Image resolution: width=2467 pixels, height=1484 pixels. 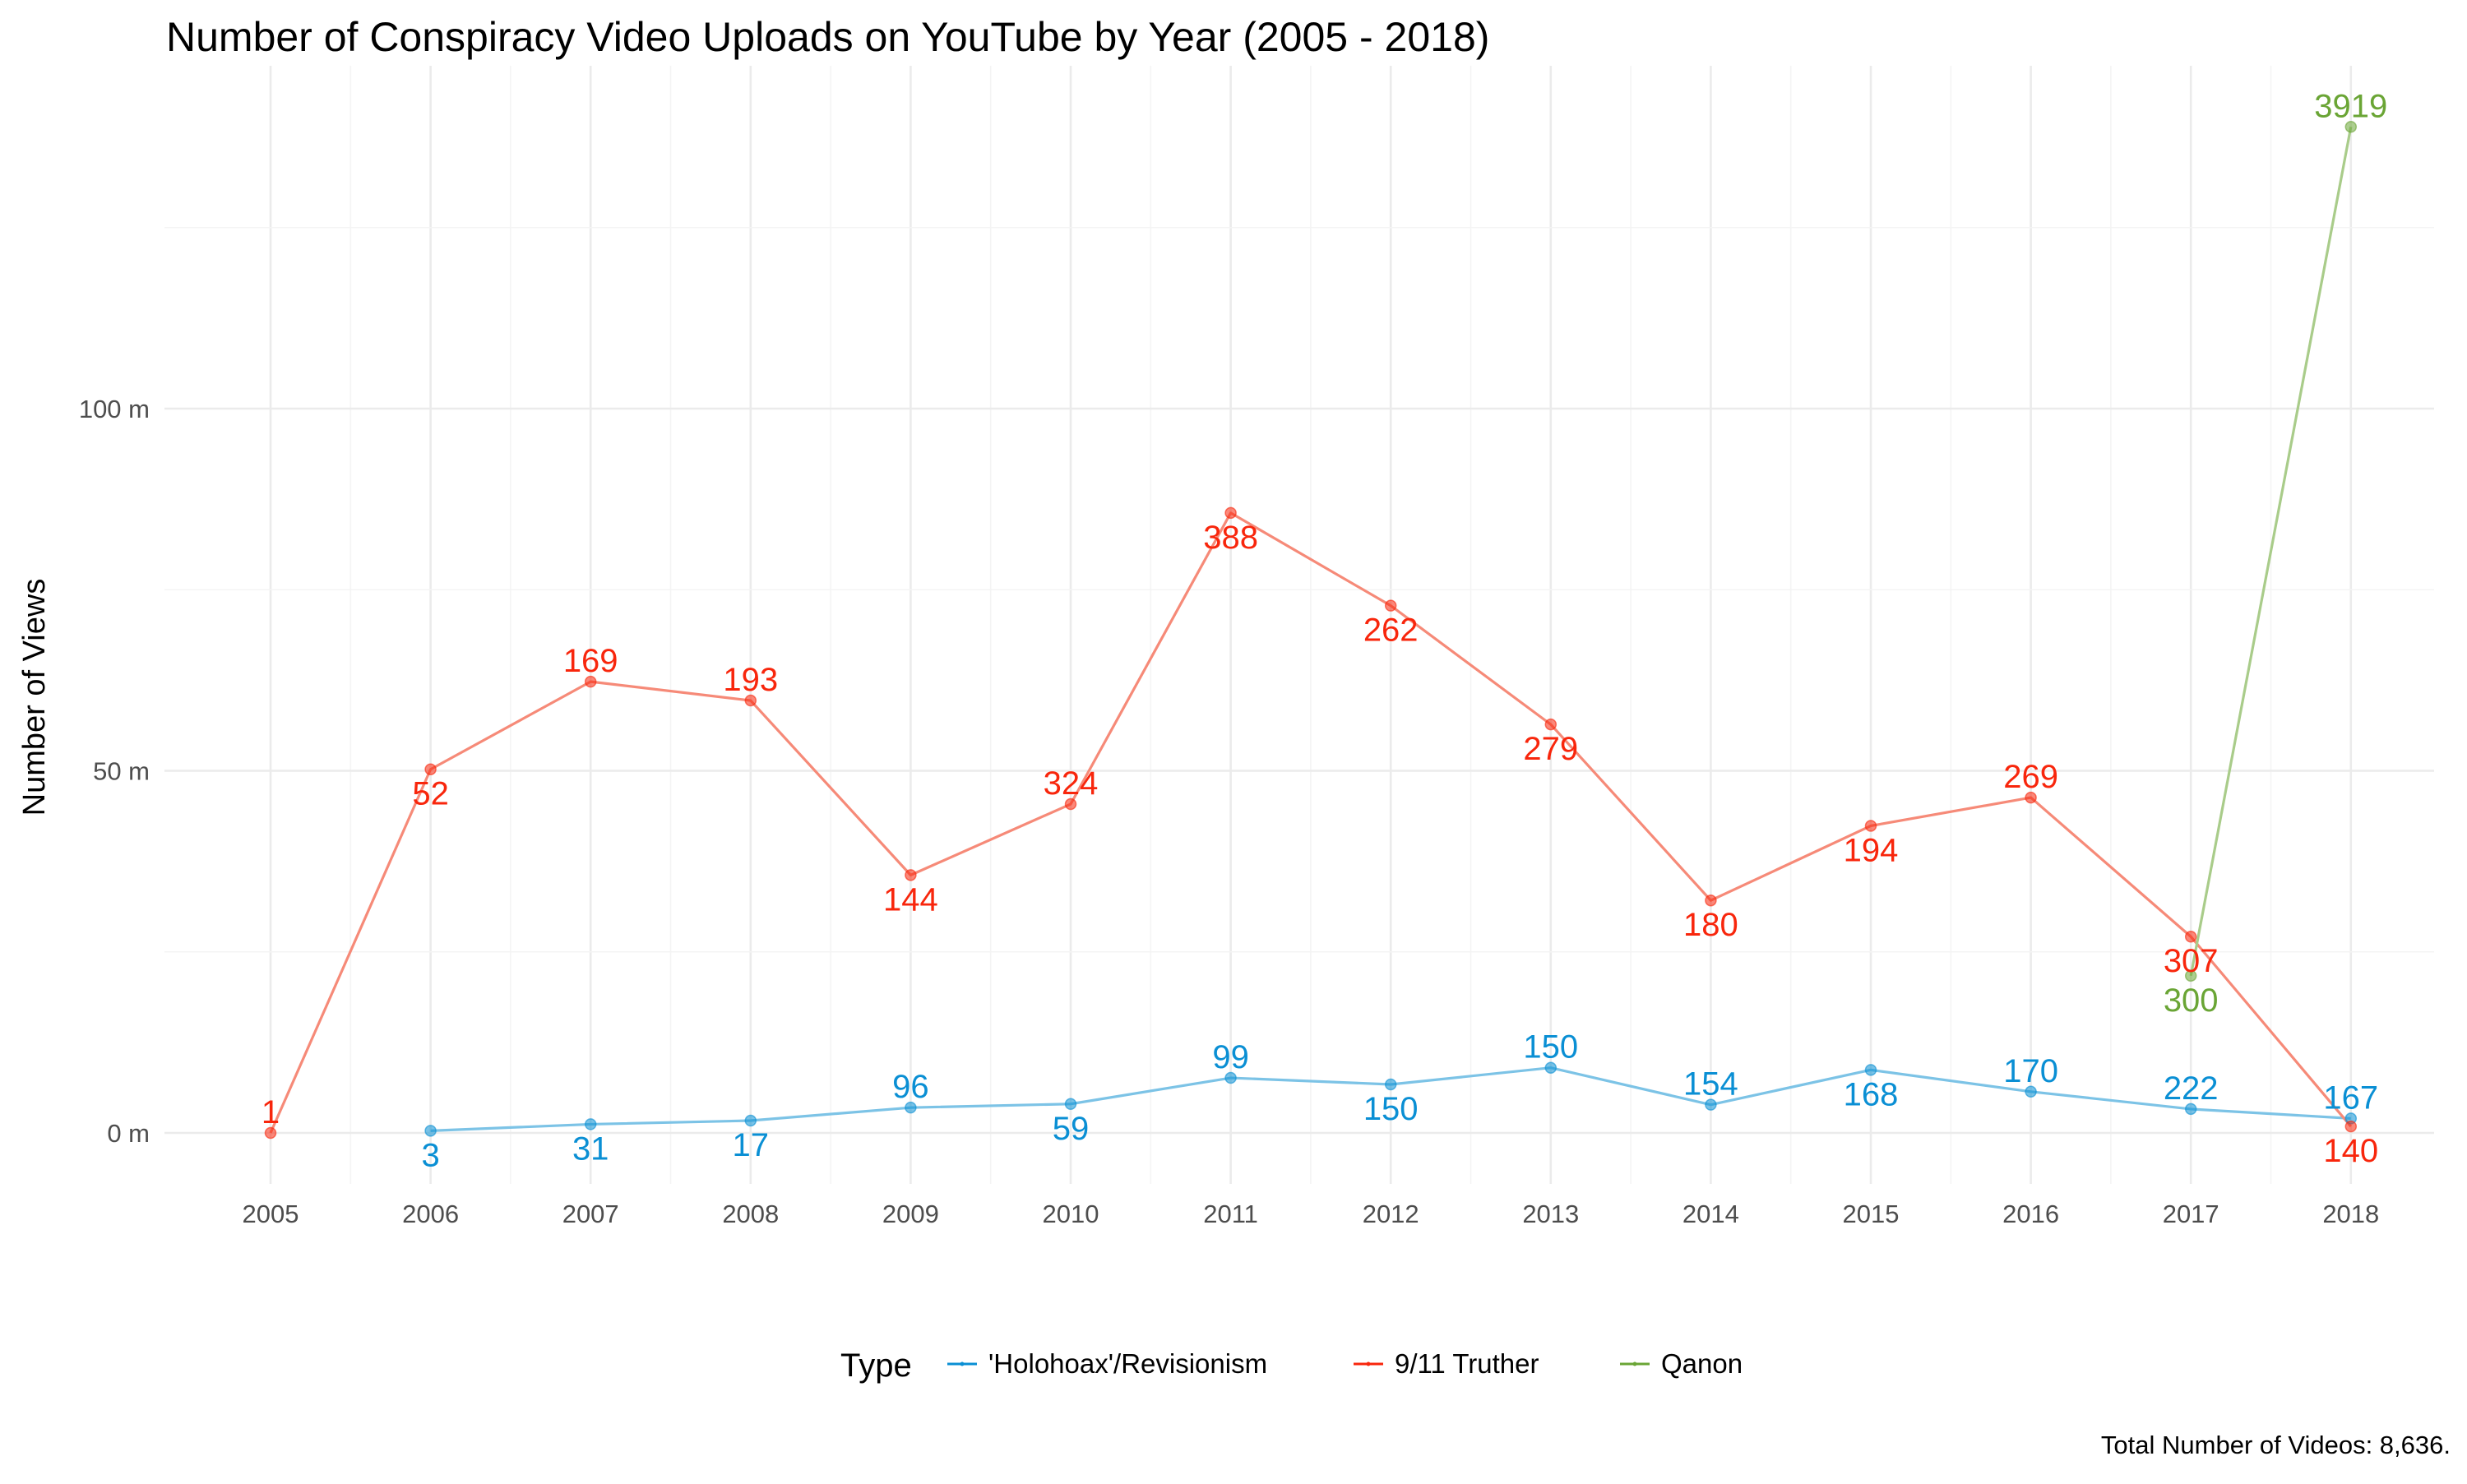 I want to click on data-label: 17, so click(x=751, y=1145).